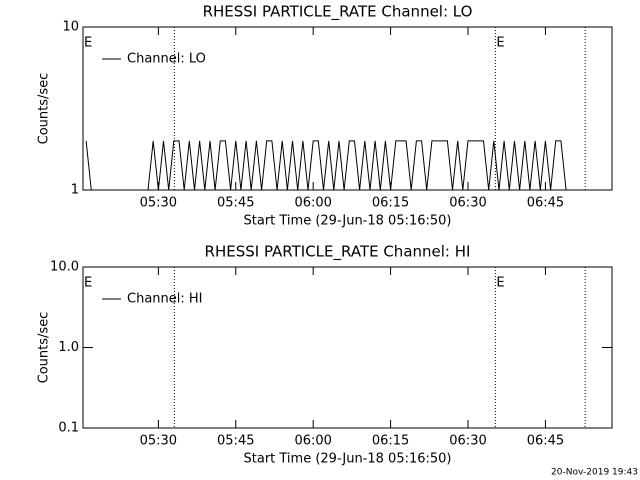 The width and height of the screenshot is (640, 480). I want to click on y-tick-label: 1, so click(75, 190).